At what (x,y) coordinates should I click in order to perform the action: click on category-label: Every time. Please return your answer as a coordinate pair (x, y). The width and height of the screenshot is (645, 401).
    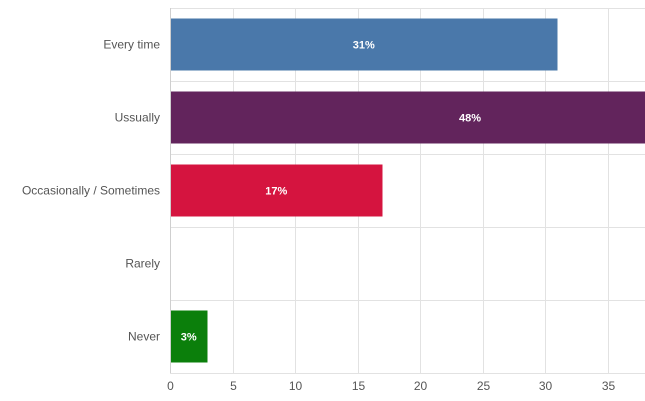
    Looking at the image, I should click on (131, 45).